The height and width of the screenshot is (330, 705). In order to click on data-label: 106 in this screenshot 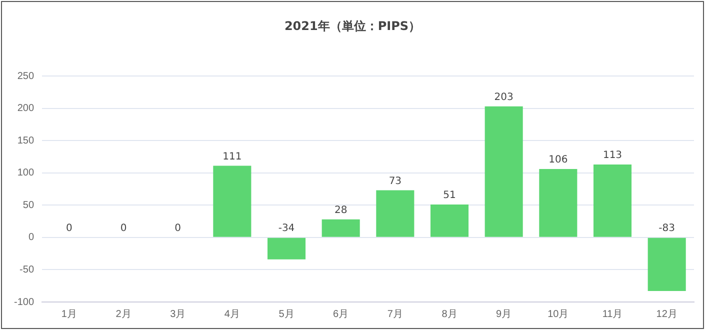, I will do `click(558, 160)`.